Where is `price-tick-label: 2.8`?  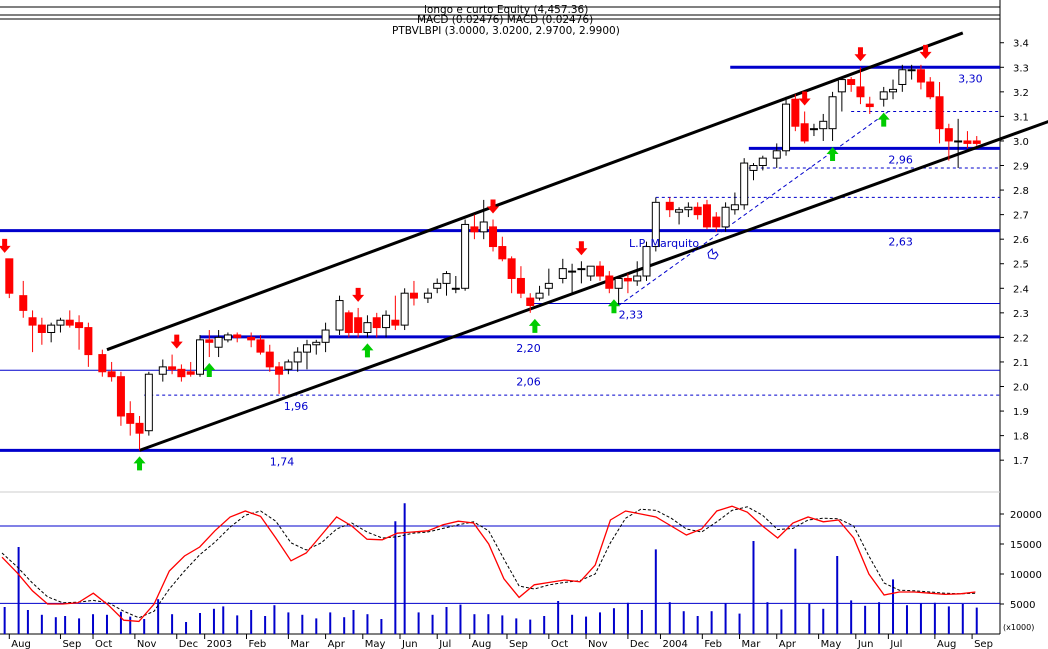 price-tick-label: 2.8 is located at coordinates (1021, 191).